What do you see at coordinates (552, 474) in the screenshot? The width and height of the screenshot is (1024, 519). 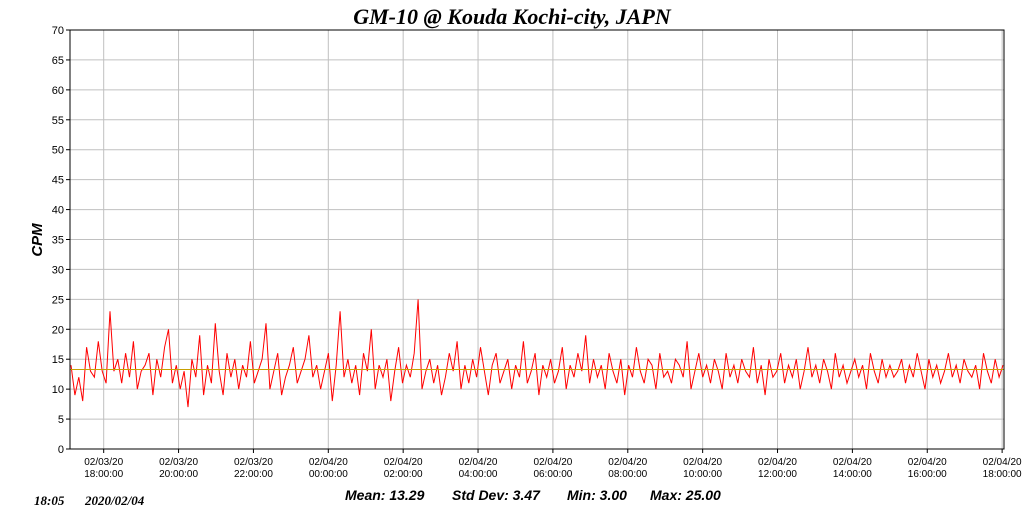 I see `x-tick-time: 06:00:00` at bounding box center [552, 474].